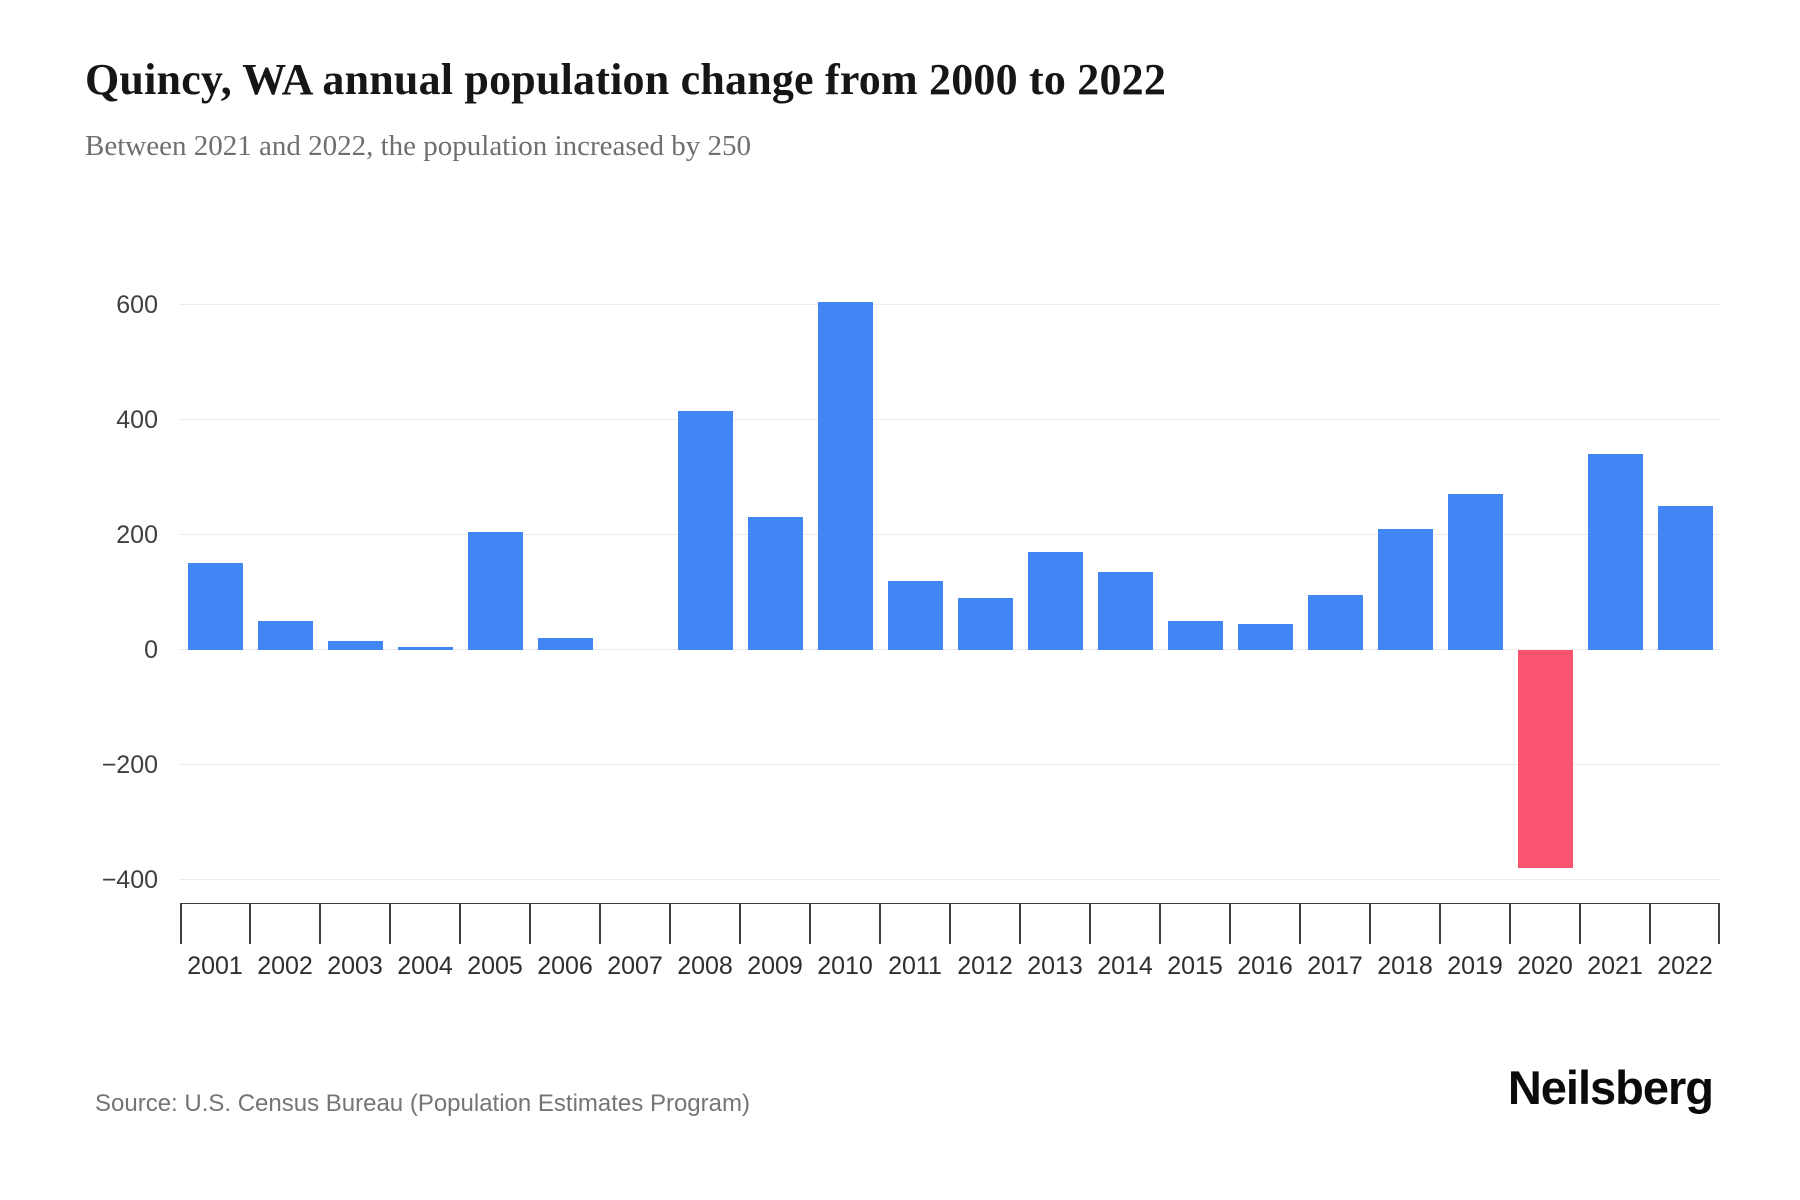 The image size is (1800, 1200). Describe the element at coordinates (1335, 622) in the screenshot. I see `bar-2017` at that location.